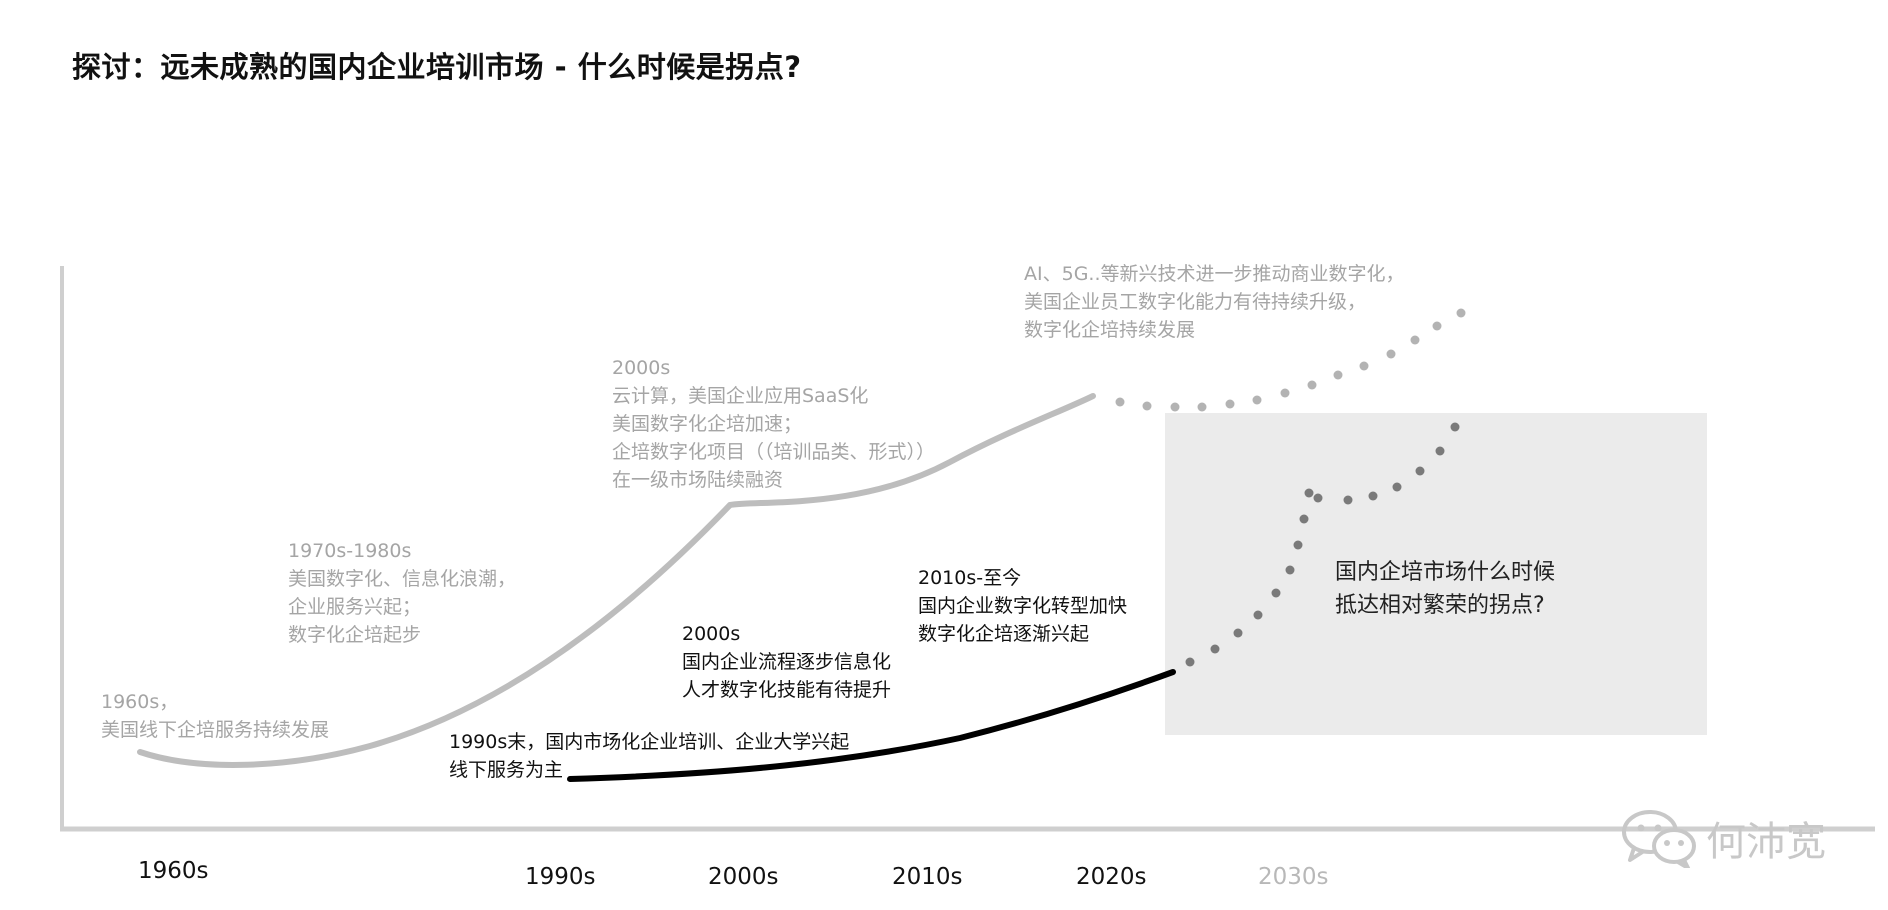 The image size is (1888, 910). I want to click on turning-point-question: 国内企培市场什么时候 抵达相对繁荣的拐点?, so click(1445, 589).